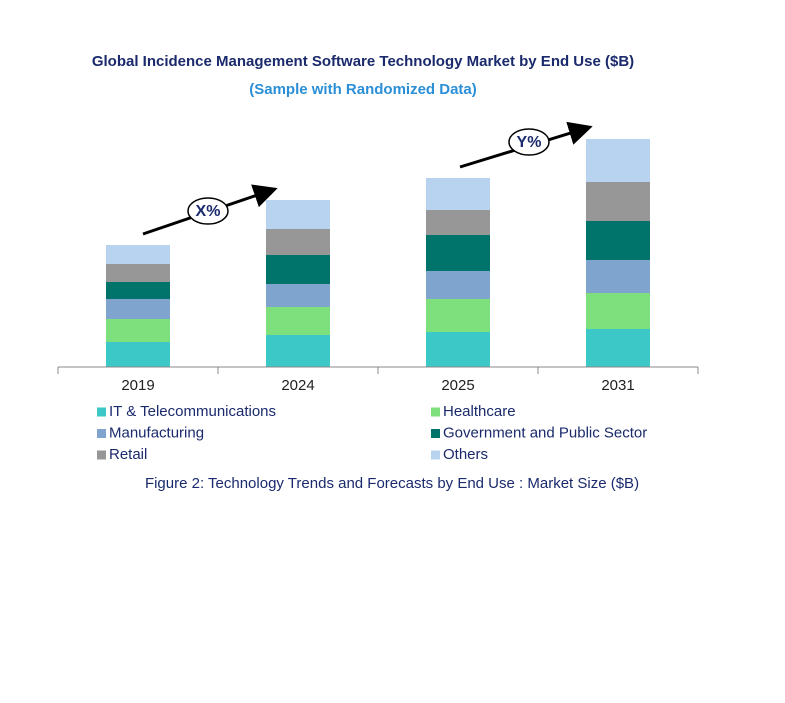 Image resolution: width=785 pixels, height=703 pixels. What do you see at coordinates (156, 432) in the screenshot?
I see `legend-label: Manufacturing` at bounding box center [156, 432].